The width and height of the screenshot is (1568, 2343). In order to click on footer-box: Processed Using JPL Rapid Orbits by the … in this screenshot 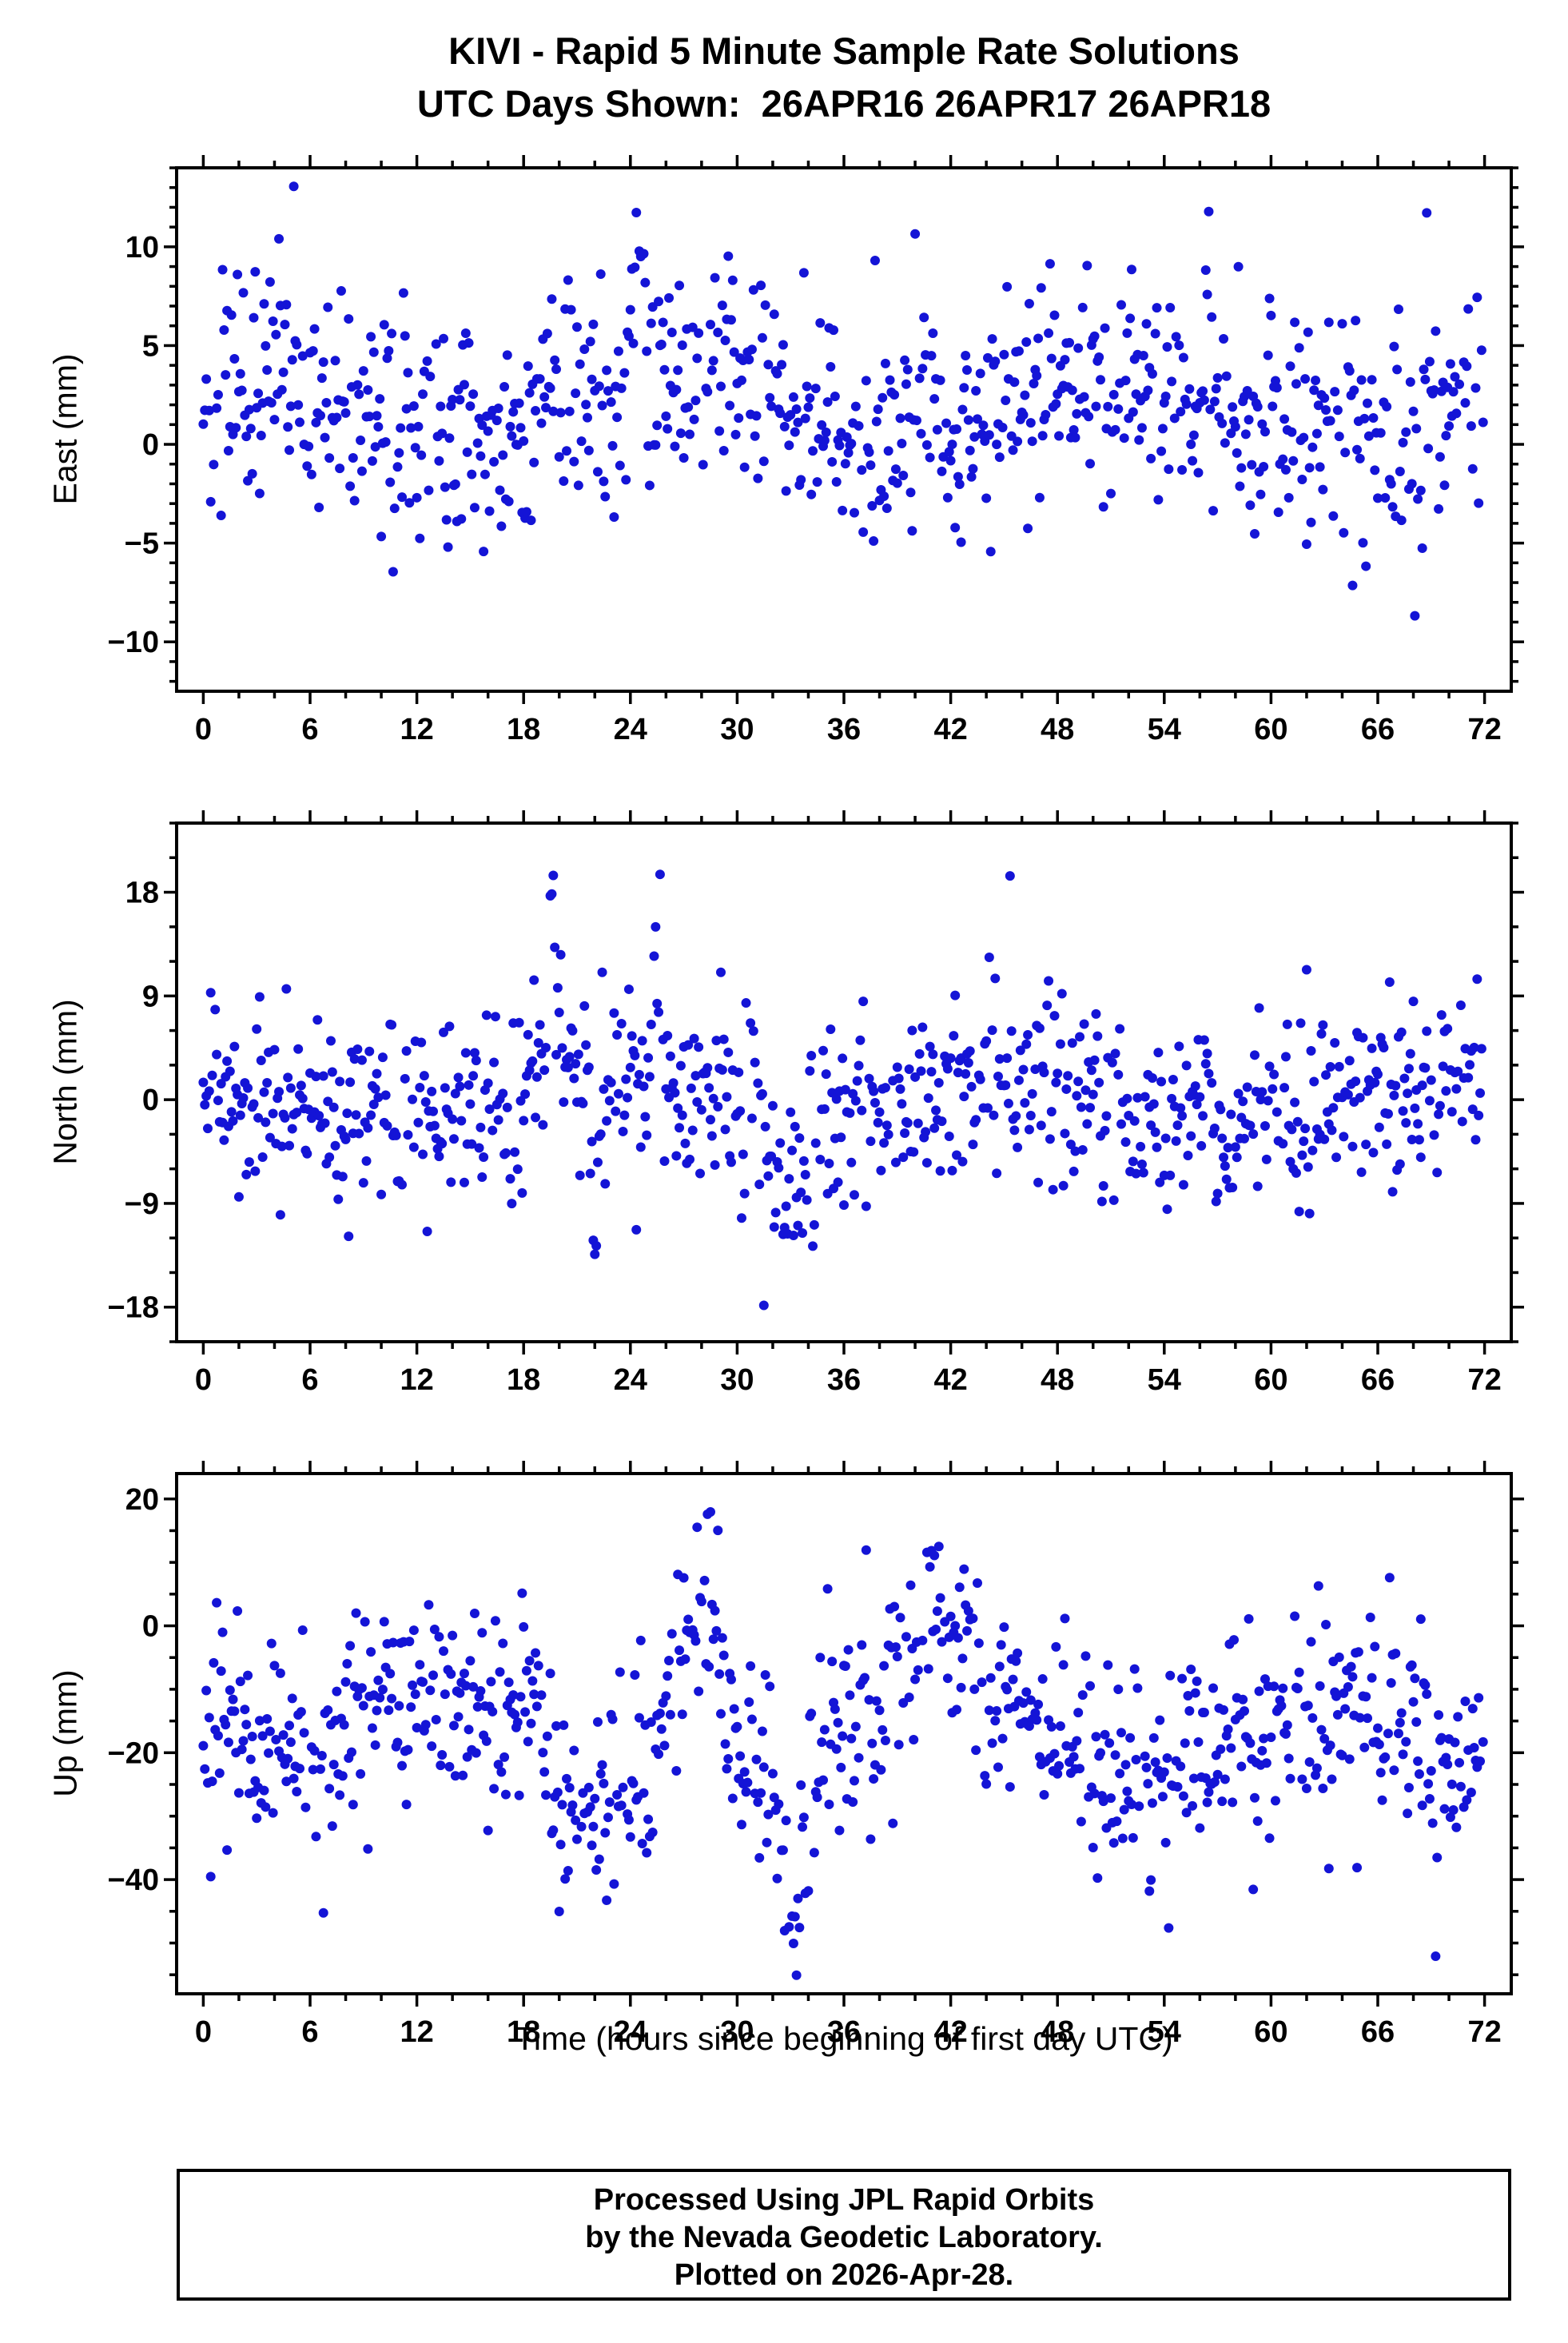, I will do `click(844, 2235)`.